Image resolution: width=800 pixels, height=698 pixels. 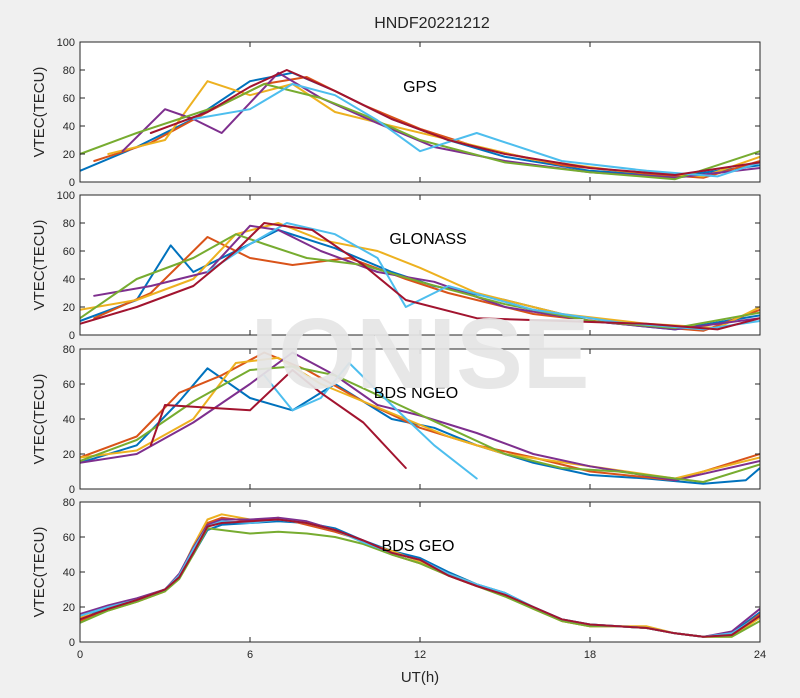 What do you see at coordinates (420, 354) in the screenshot?
I see `watermark-text: IONISE` at bounding box center [420, 354].